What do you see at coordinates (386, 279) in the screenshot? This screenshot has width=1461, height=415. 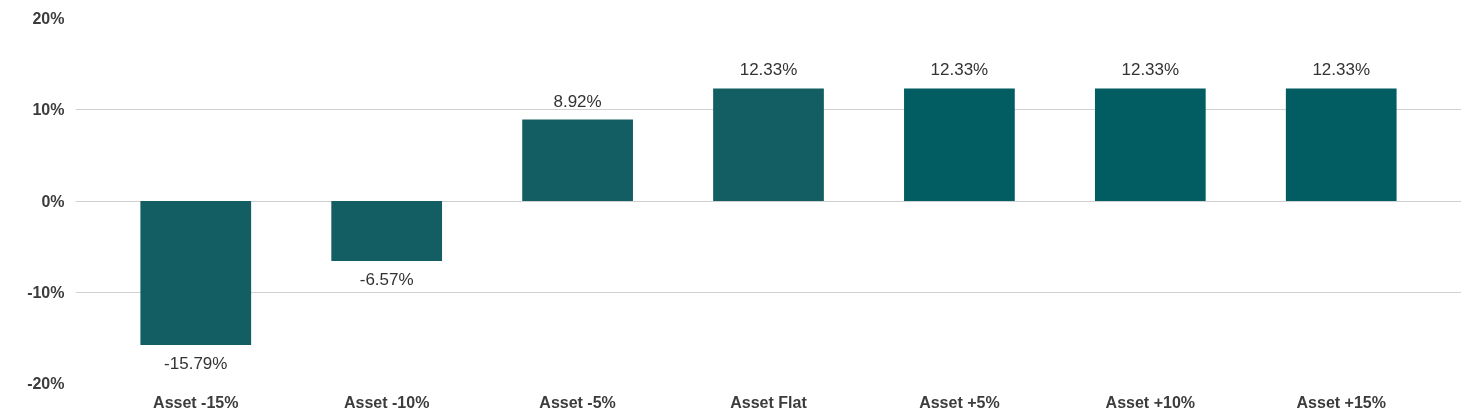 I see `data-label: -6.57%` at bounding box center [386, 279].